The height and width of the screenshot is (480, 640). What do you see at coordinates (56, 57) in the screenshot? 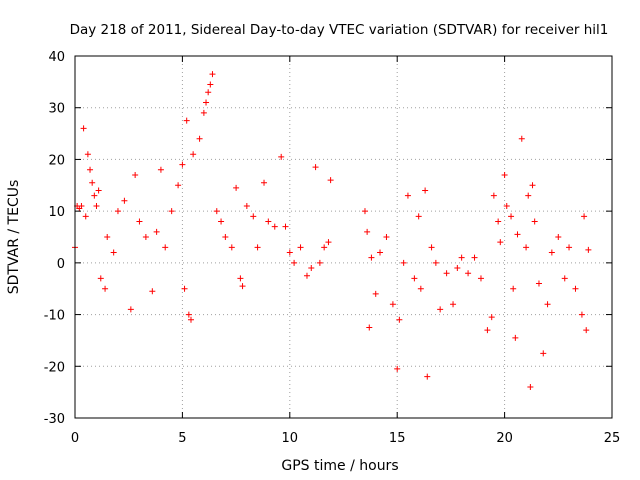
I see `y-tick-label: 40` at bounding box center [56, 57].